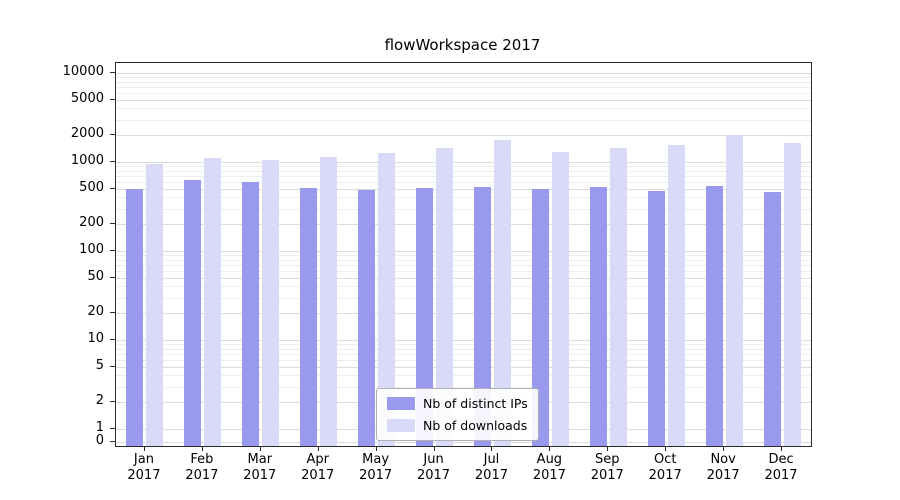  I want to click on x-tick-month: Feb, so click(202, 459).